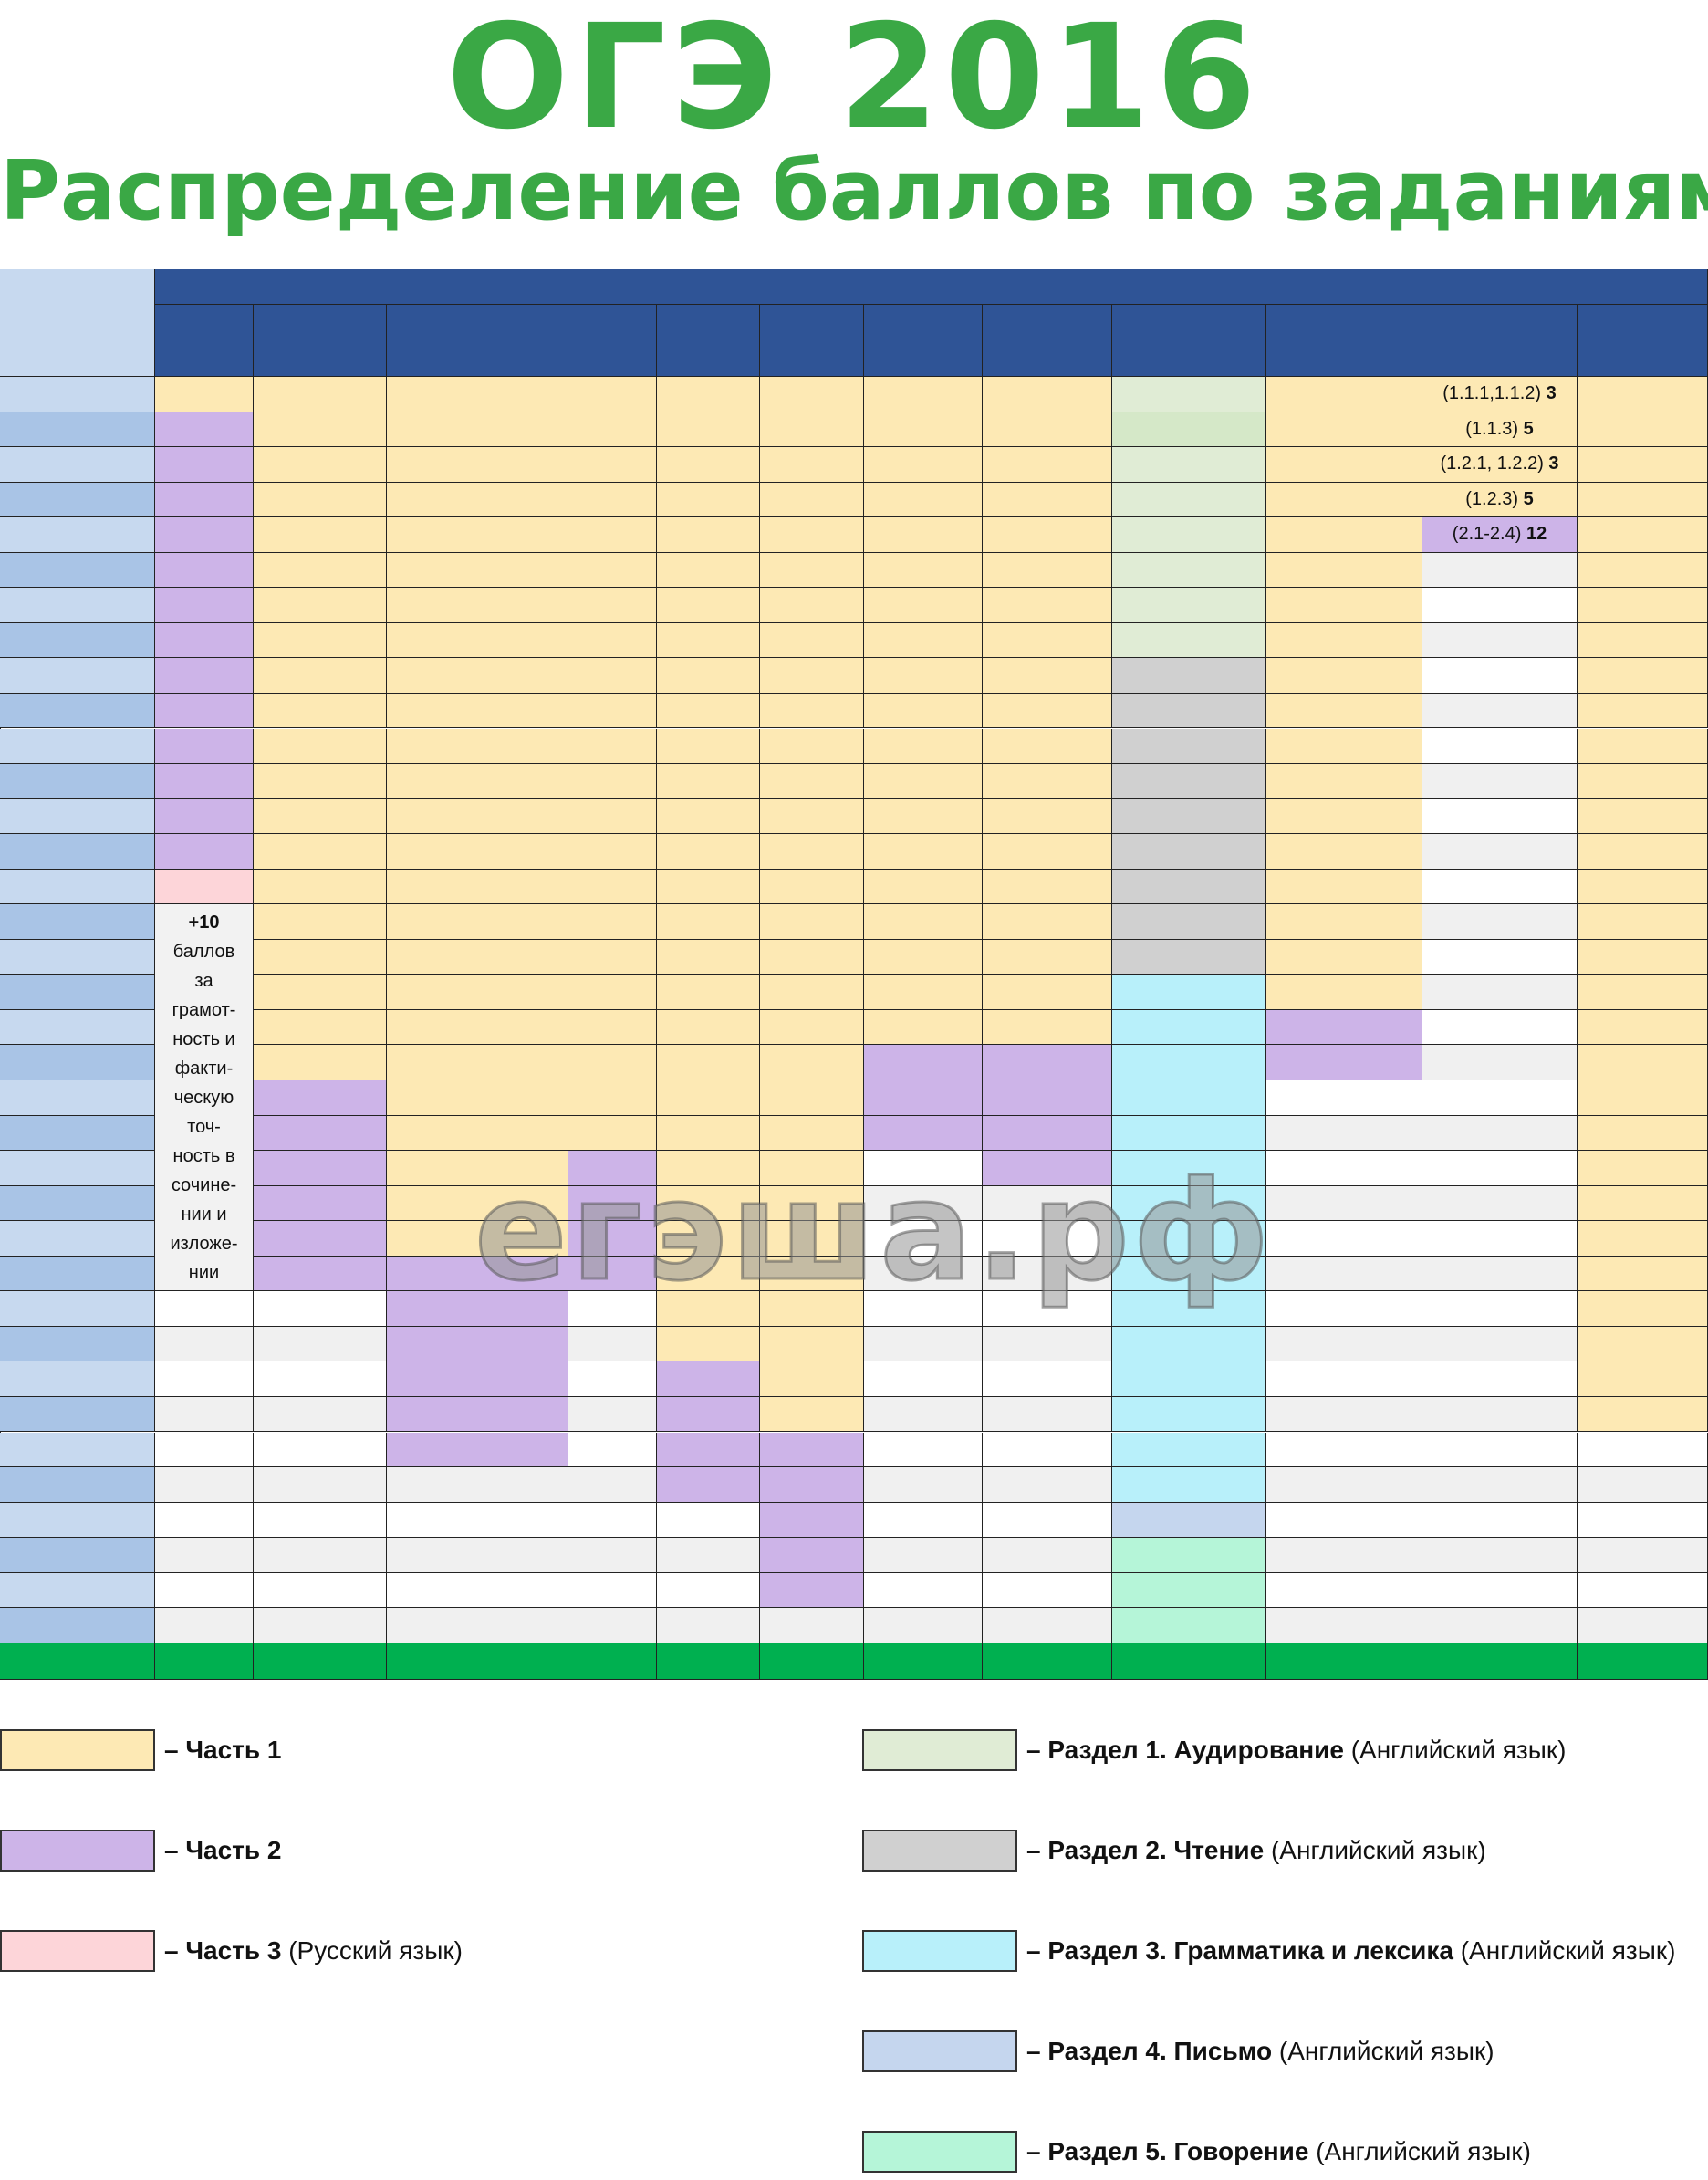  Describe the element at coordinates (1500, 430) in the screenshot. I see `score-cell: (1.1.3) 5` at that location.